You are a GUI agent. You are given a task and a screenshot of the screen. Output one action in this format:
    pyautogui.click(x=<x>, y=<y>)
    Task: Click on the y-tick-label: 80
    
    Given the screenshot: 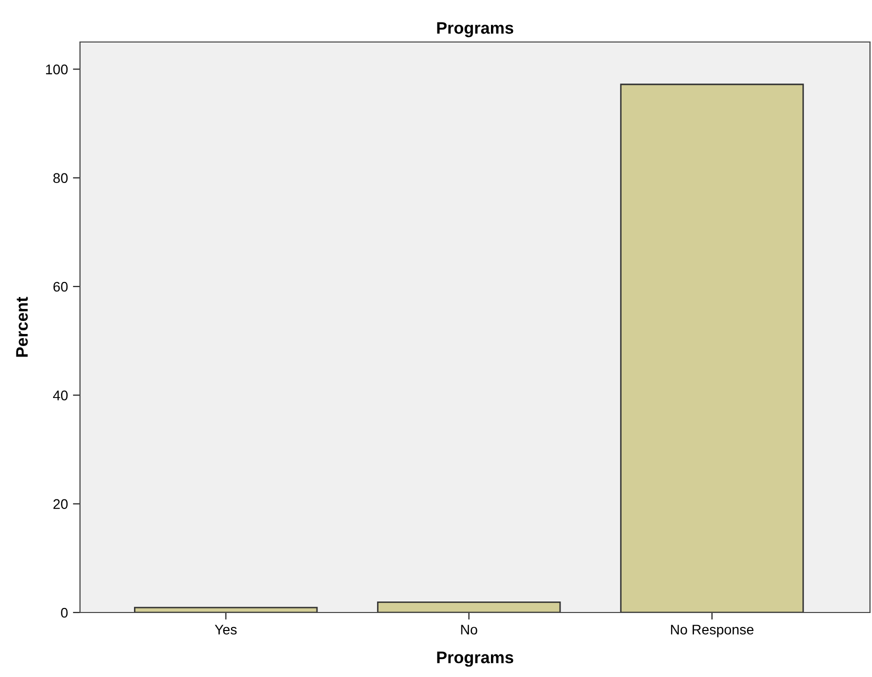 What is the action you would take?
    pyautogui.click(x=60, y=178)
    